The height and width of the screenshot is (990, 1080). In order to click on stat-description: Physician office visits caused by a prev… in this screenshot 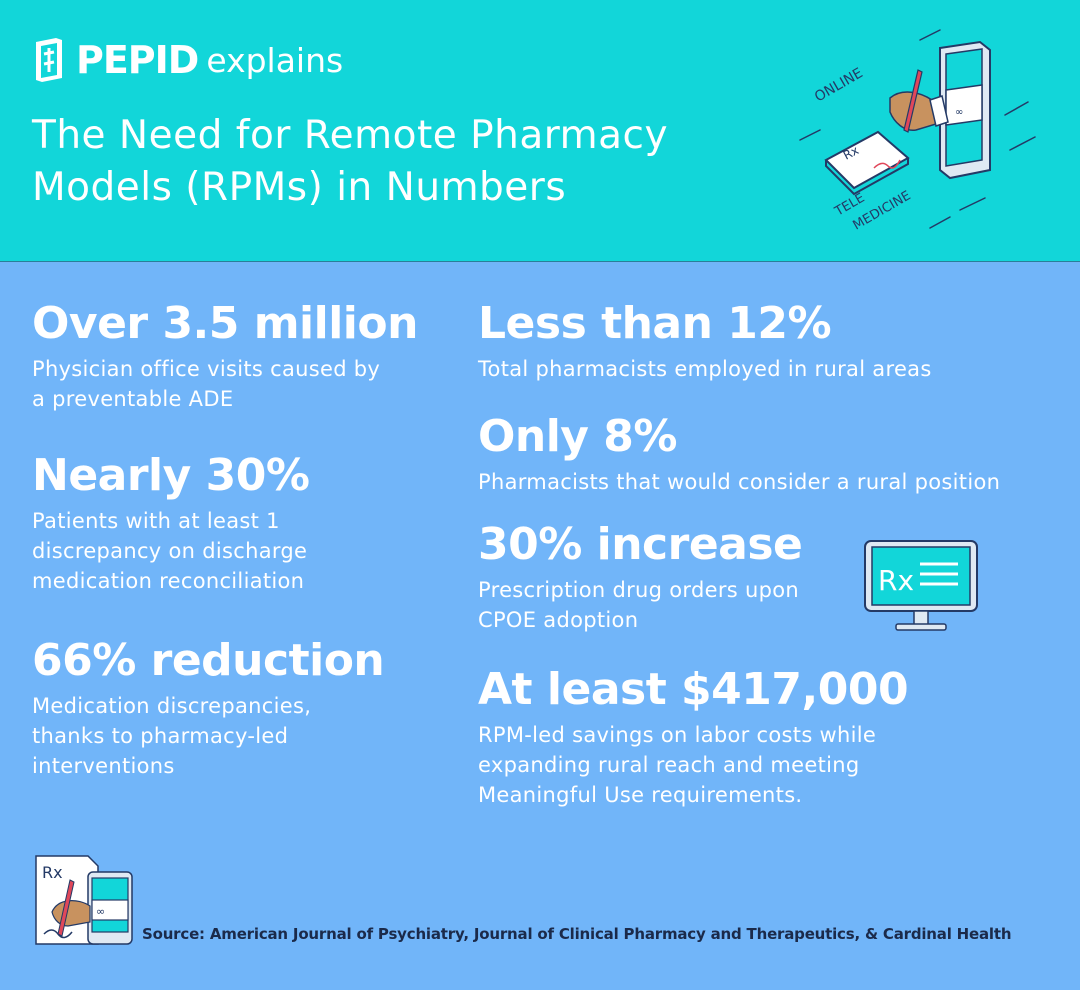, I will do `click(206, 384)`.